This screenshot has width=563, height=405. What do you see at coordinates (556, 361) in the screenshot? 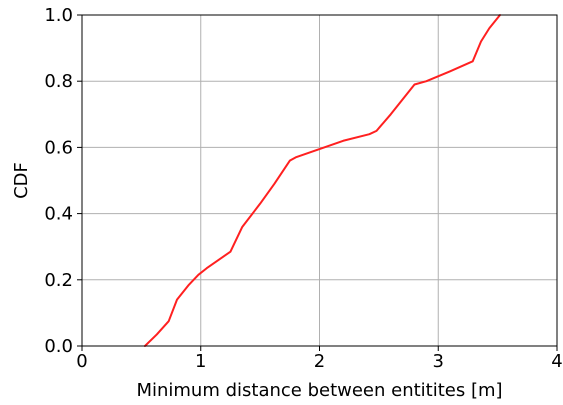
I see `x-tick-label: 4` at bounding box center [556, 361].